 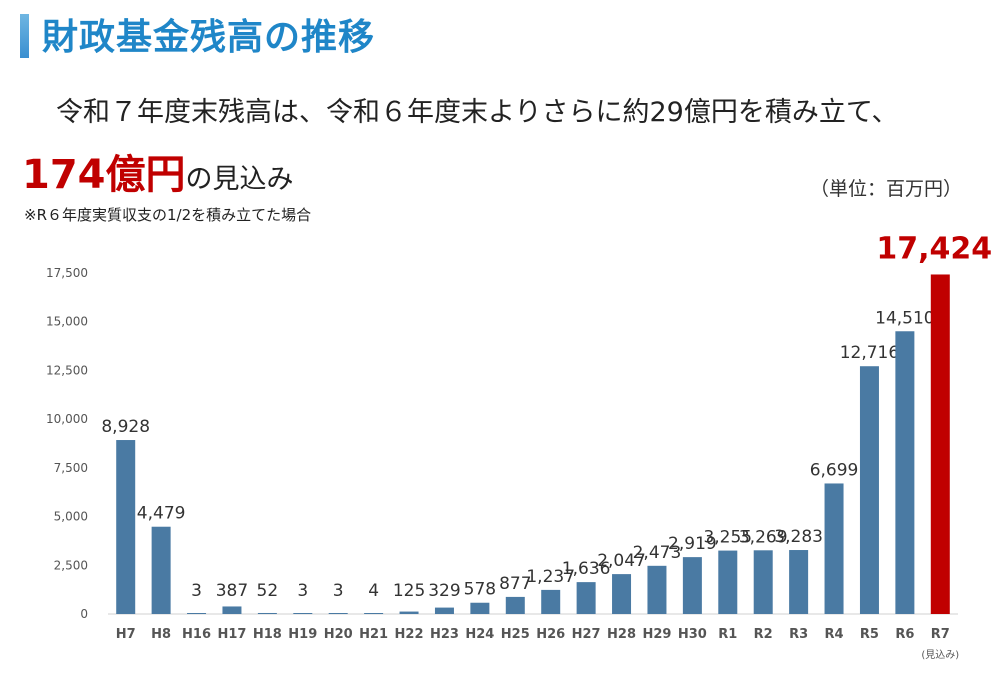 What do you see at coordinates (621, 634) in the screenshot?
I see `x-tick-label: H28` at bounding box center [621, 634].